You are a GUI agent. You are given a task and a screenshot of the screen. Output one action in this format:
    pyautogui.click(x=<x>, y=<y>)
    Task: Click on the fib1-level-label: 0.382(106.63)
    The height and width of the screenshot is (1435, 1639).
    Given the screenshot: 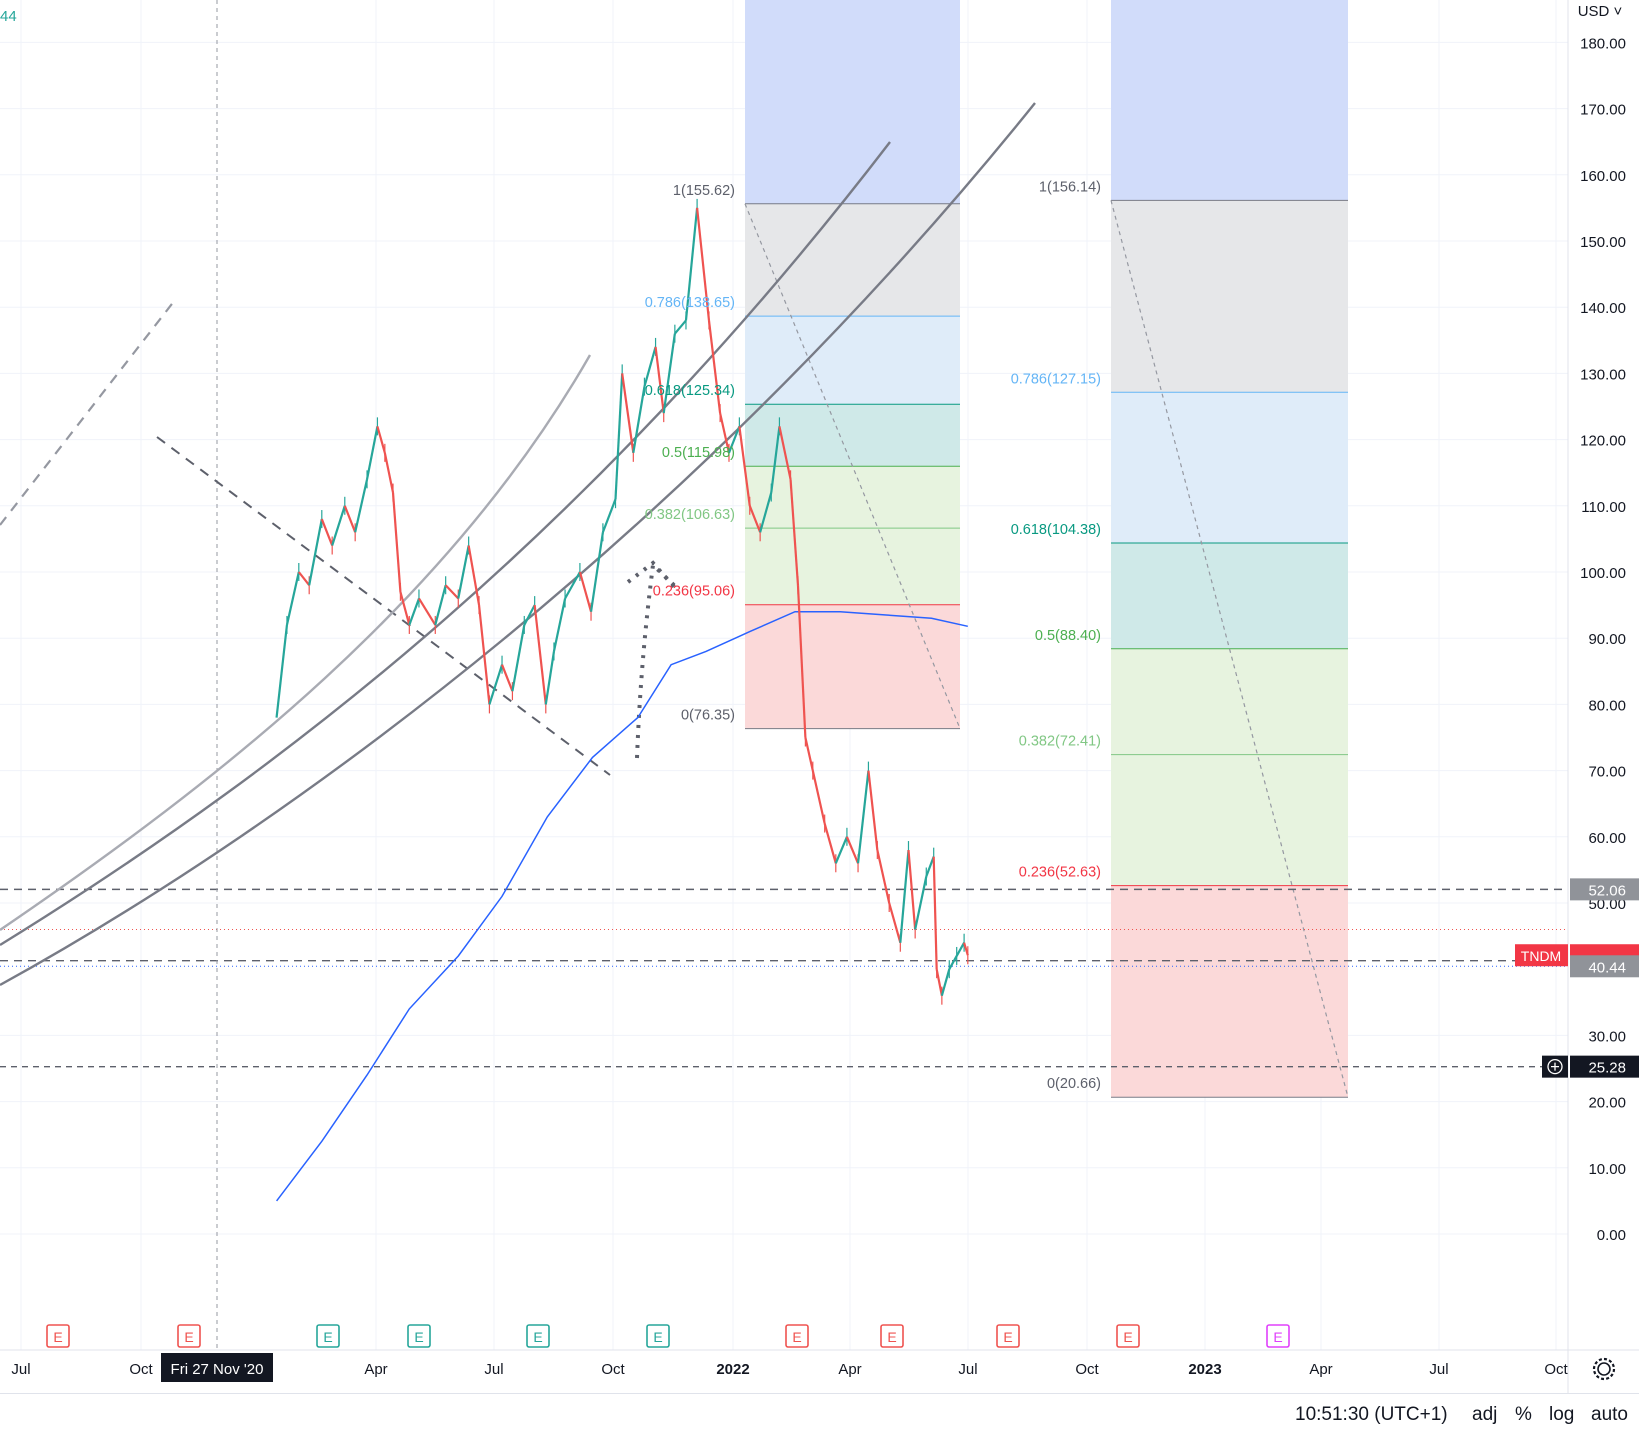 What is the action you would take?
    pyautogui.click(x=690, y=515)
    